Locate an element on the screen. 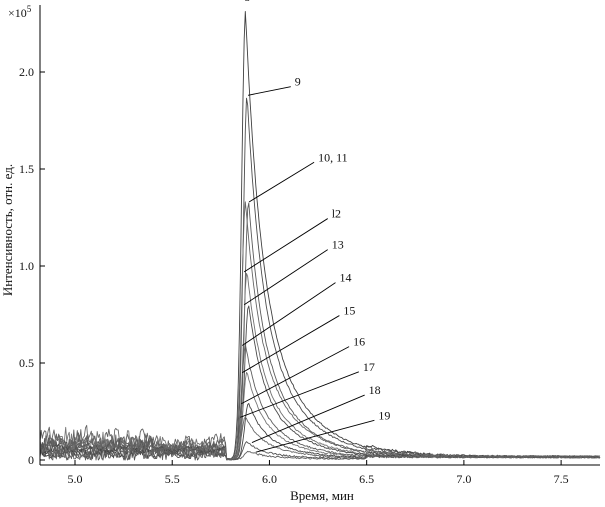 The image size is (605, 507). x-tick-label: 5.5 is located at coordinates (172, 479).